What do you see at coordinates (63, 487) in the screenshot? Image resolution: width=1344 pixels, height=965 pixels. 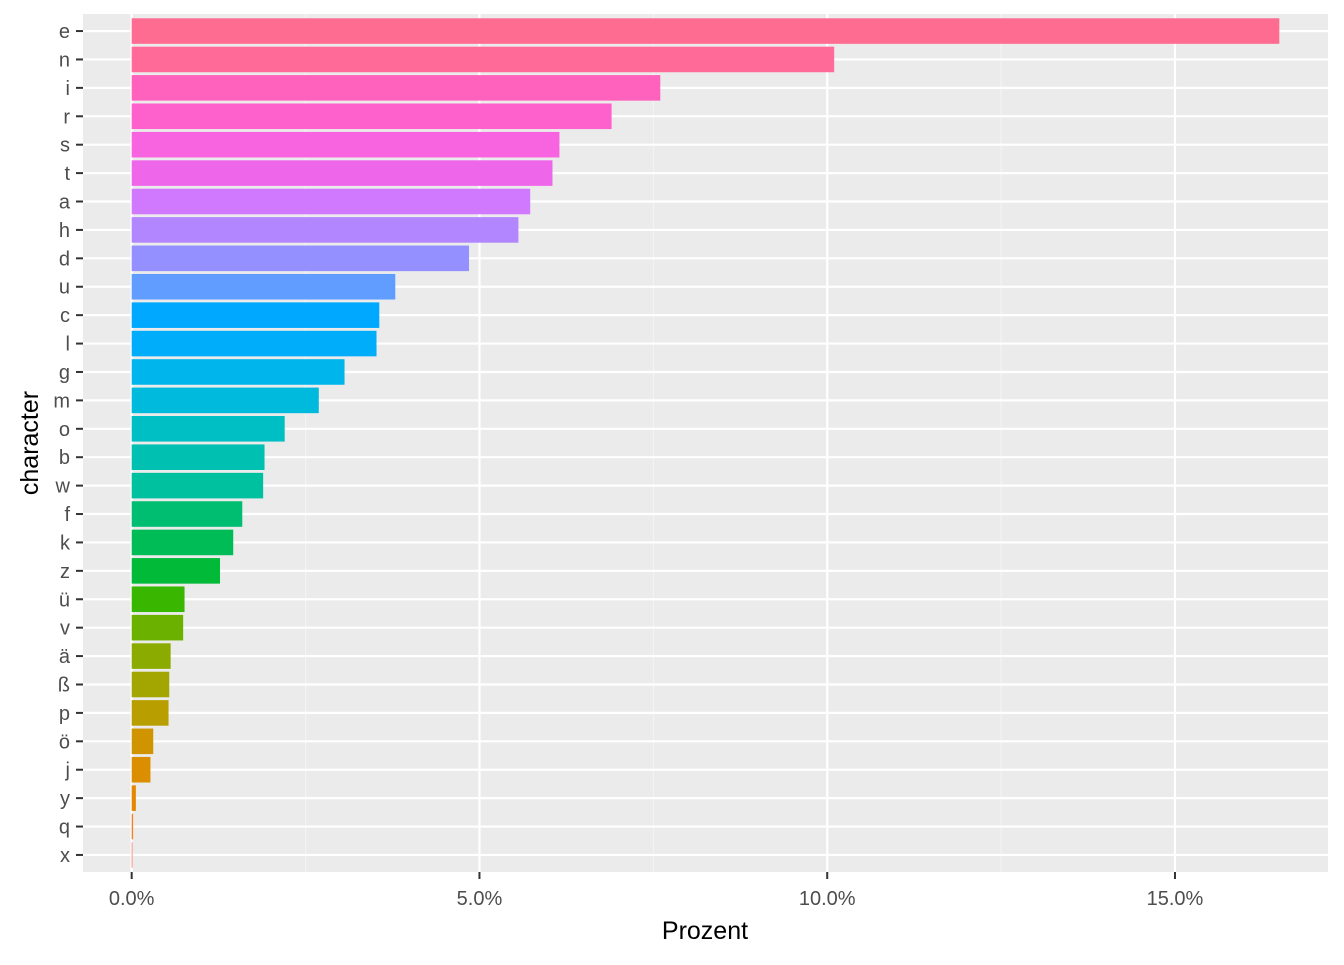 I see `y-tick-label: w` at bounding box center [63, 487].